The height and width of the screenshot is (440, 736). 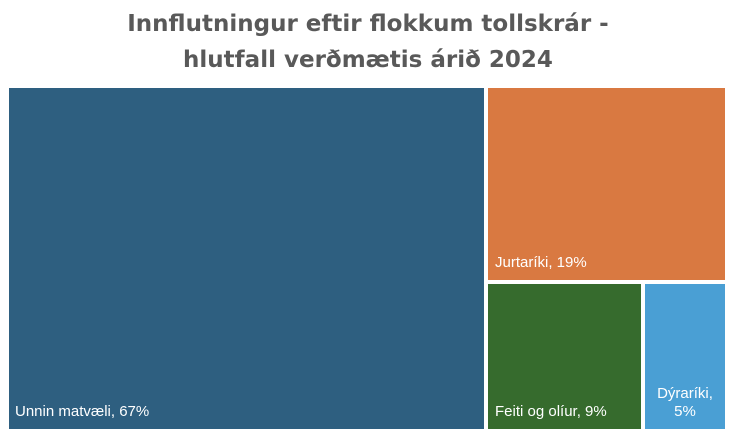 I want to click on tile-feiti-og-oliur: Feiti og olíur, 9%, so click(x=564, y=356).